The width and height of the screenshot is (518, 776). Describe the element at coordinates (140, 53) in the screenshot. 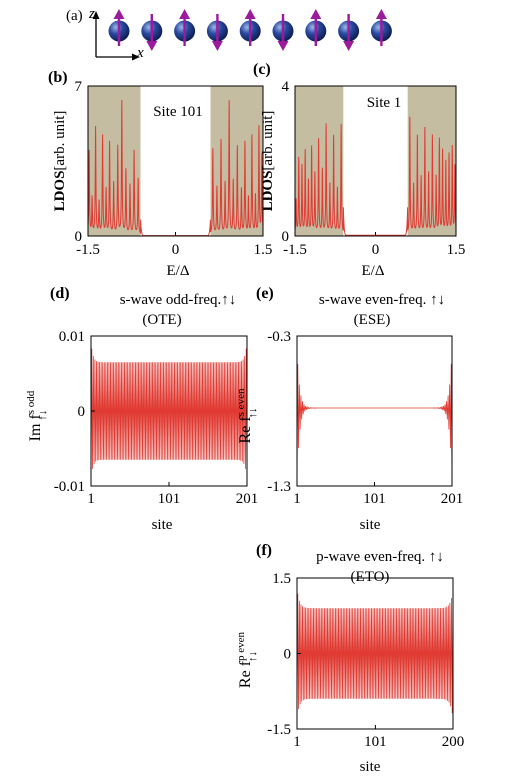

I see `axis-x-label: x` at that location.